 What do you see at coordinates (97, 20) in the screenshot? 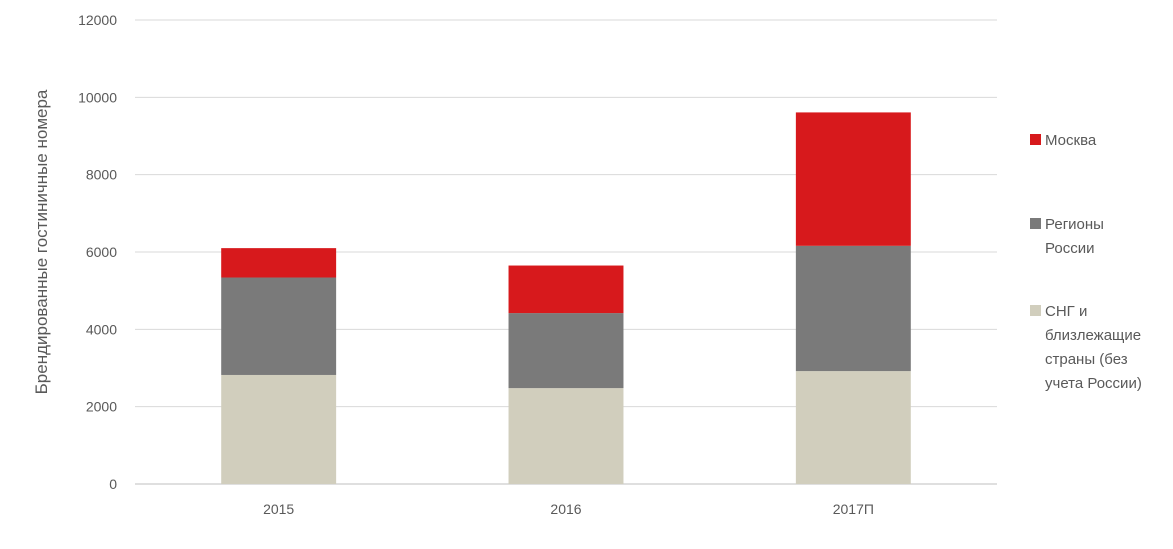
I see `y-tick-label: 12000` at bounding box center [97, 20].